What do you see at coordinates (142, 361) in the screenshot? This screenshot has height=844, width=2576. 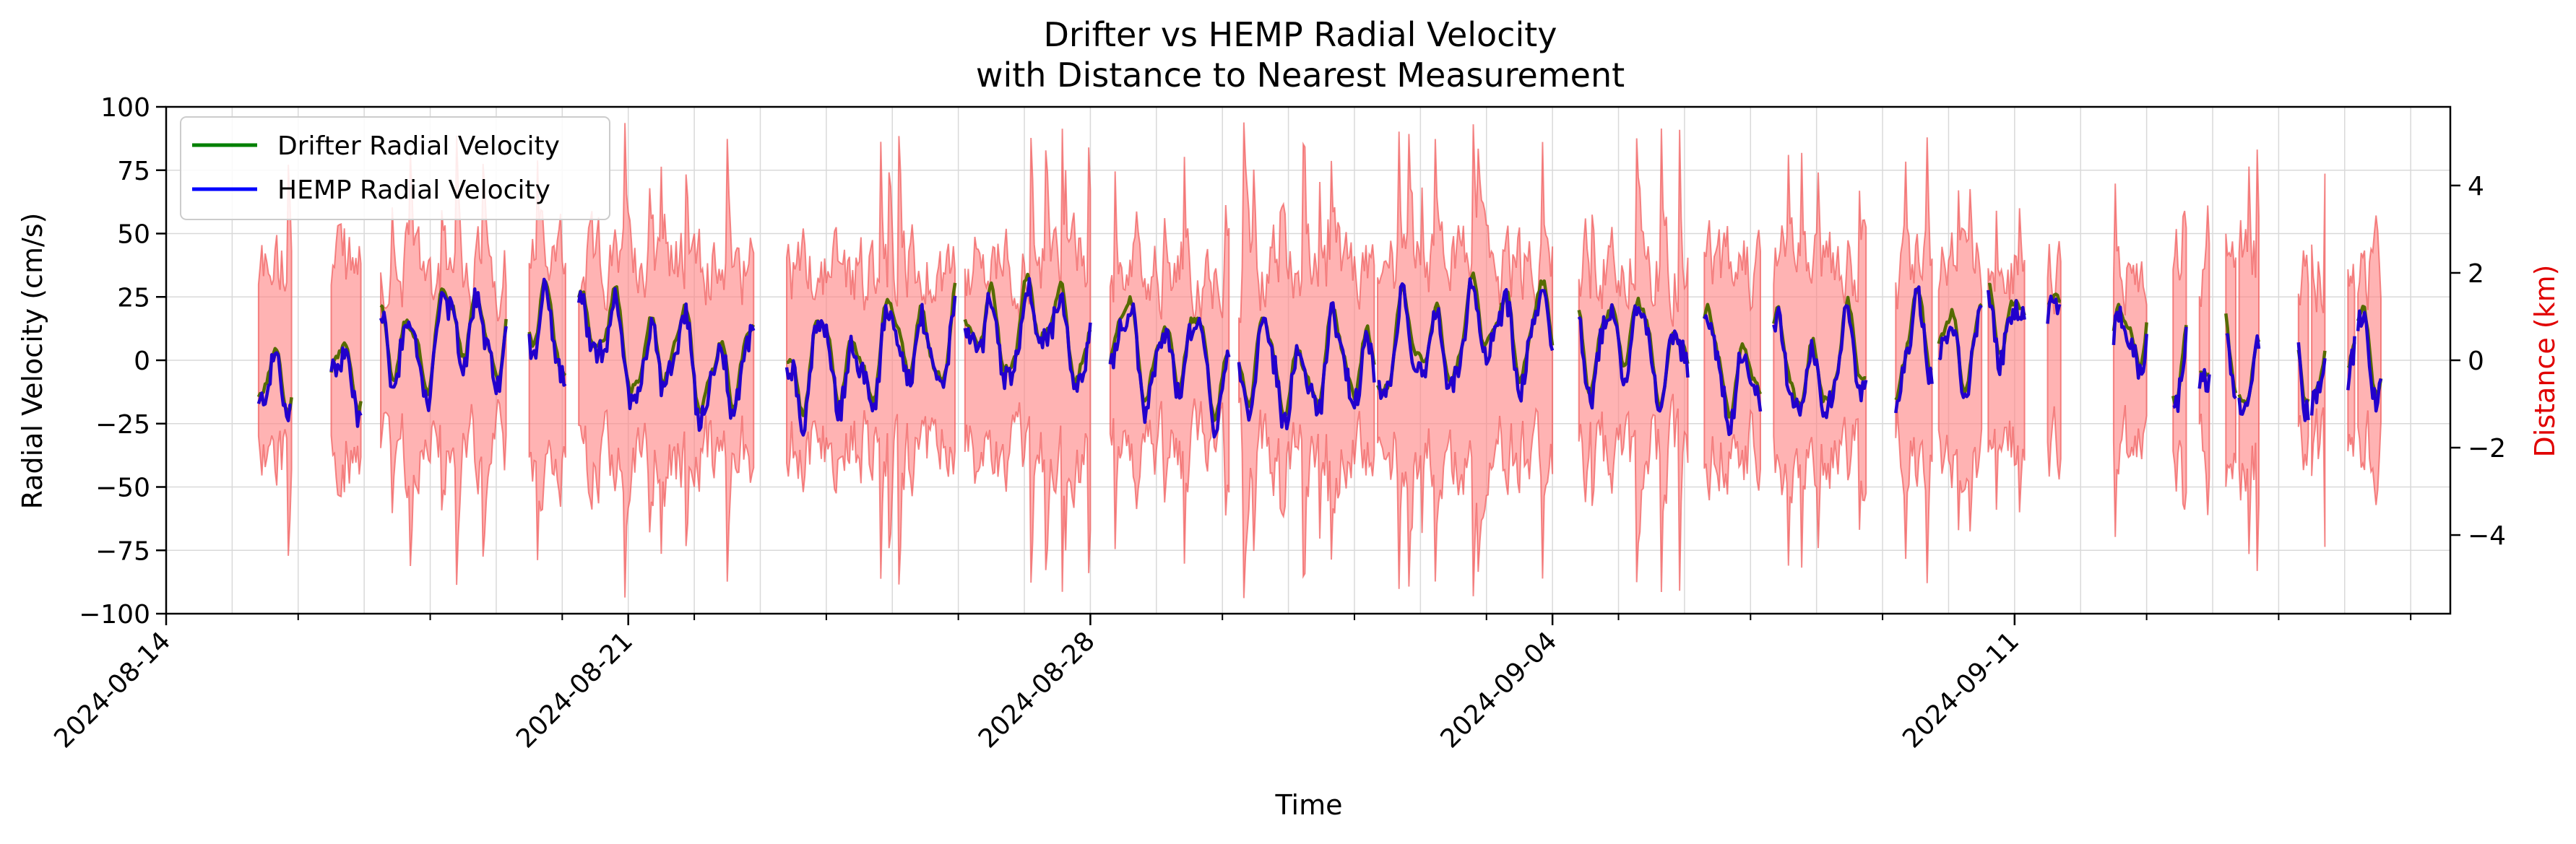 I see `y-tick-label: 0` at bounding box center [142, 361].